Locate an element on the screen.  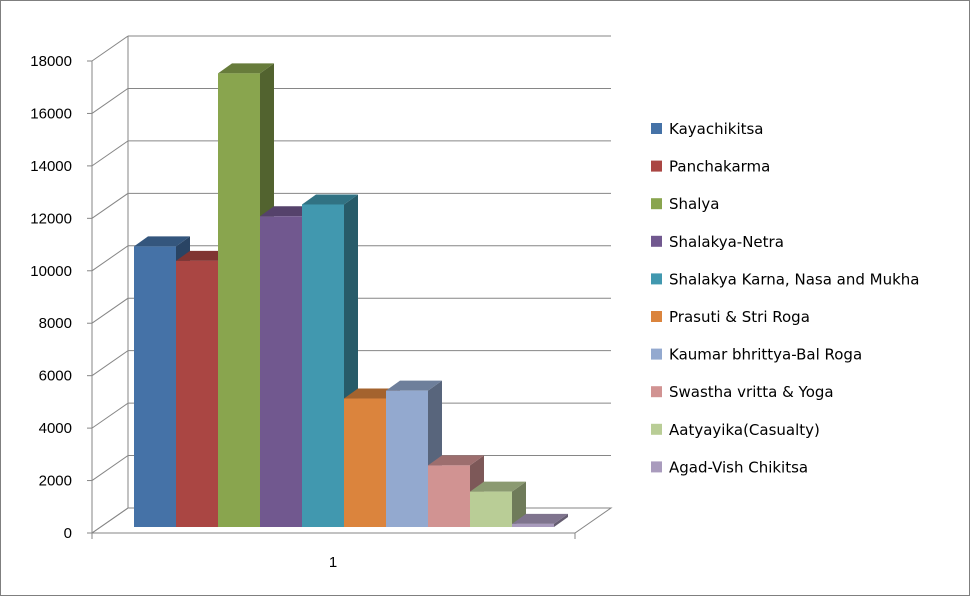
y-tick-label: 0 is located at coordinates (68, 533).